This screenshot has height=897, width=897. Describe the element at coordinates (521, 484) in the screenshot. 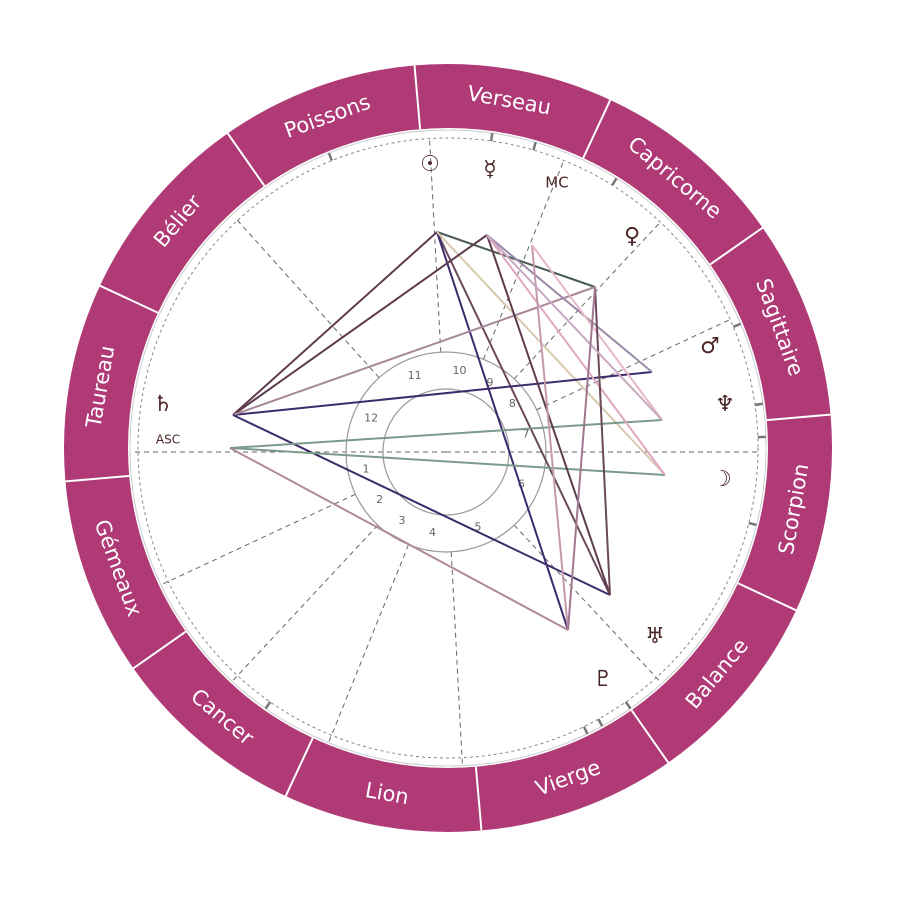

I see `house-number: 6` at that location.